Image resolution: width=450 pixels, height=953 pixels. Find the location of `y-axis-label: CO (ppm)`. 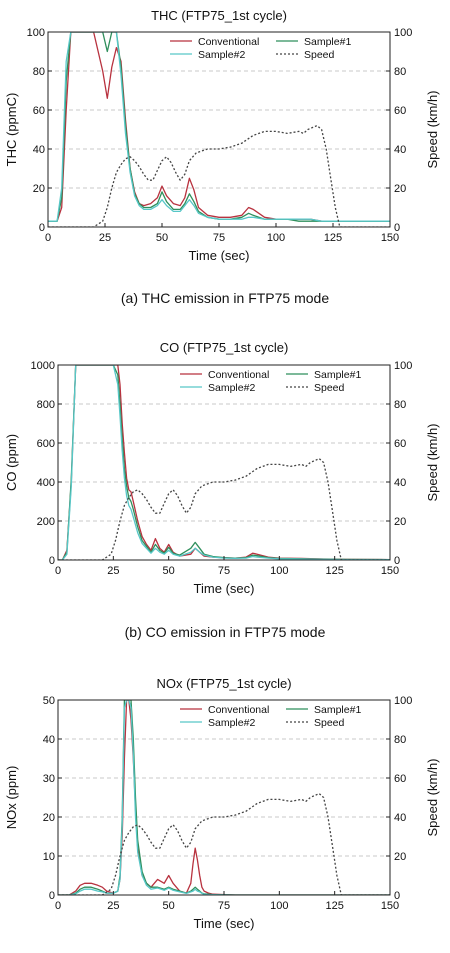

y-axis-label: CO (ppm) is located at coordinates (11, 462).